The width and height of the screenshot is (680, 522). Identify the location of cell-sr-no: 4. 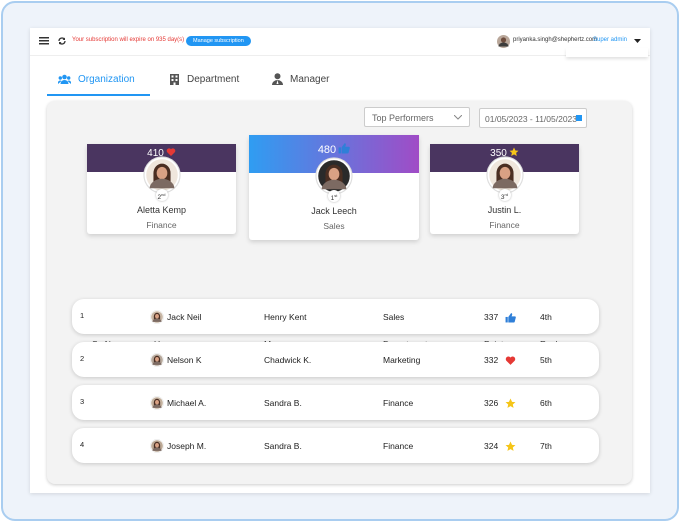
(82, 444).